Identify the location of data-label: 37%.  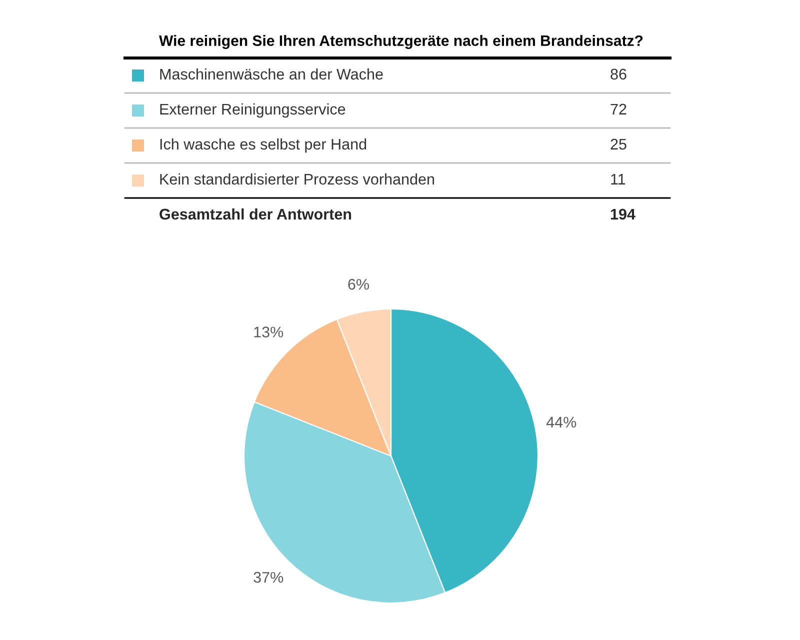
(269, 577).